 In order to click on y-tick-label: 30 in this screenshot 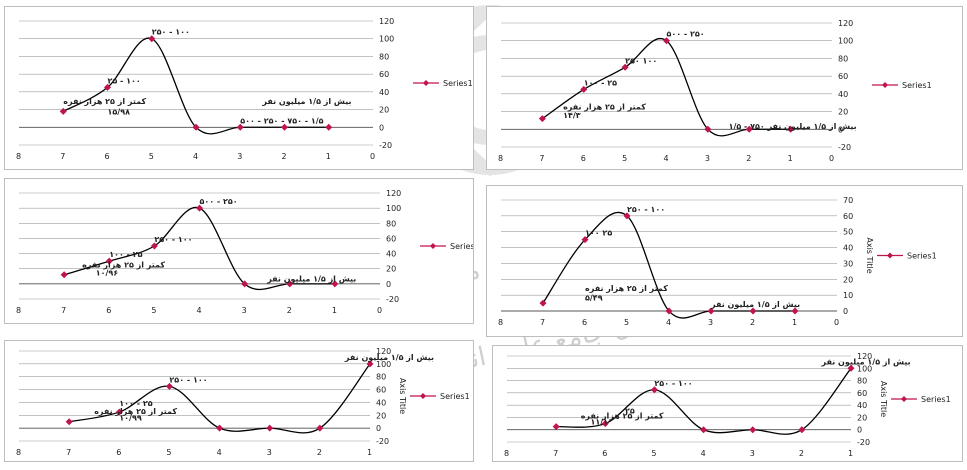, I will do `click(848, 263)`.